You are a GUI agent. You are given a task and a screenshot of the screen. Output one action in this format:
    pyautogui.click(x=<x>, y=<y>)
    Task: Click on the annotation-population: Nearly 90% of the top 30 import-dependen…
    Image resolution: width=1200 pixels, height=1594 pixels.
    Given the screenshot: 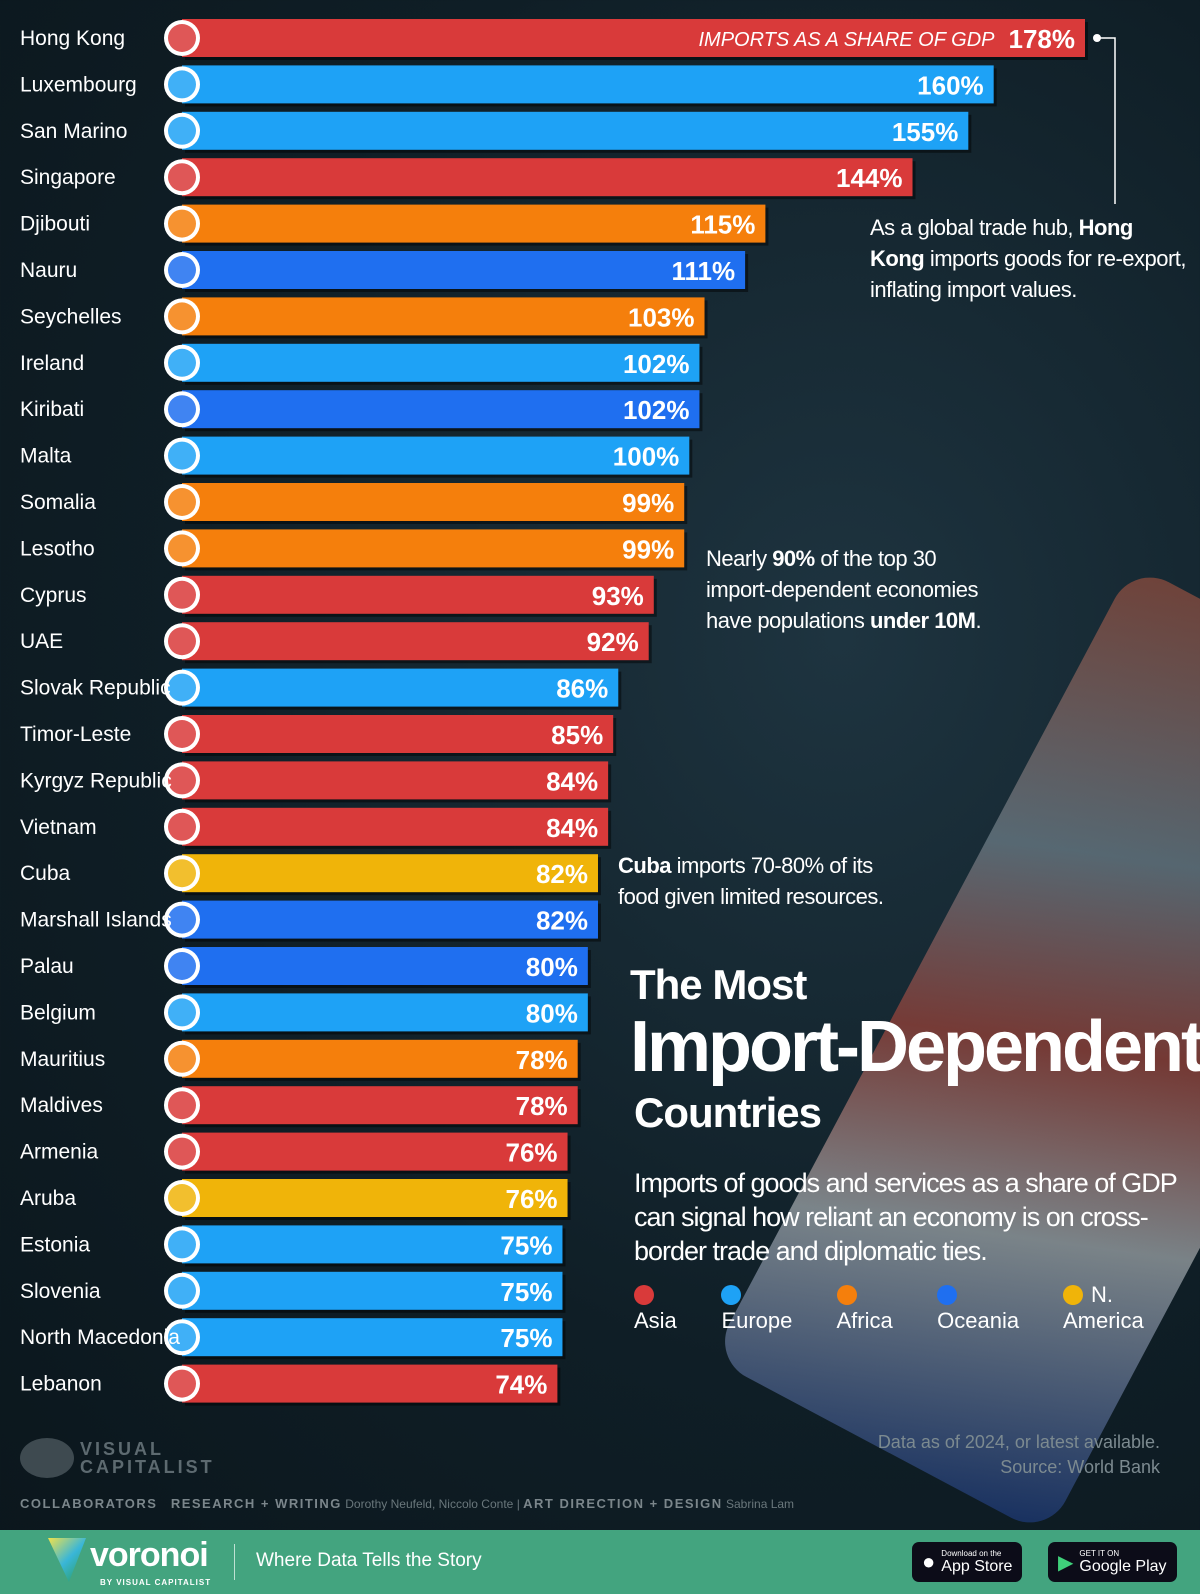 What is the action you would take?
    pyautogui.click(x=844, y=589)
    